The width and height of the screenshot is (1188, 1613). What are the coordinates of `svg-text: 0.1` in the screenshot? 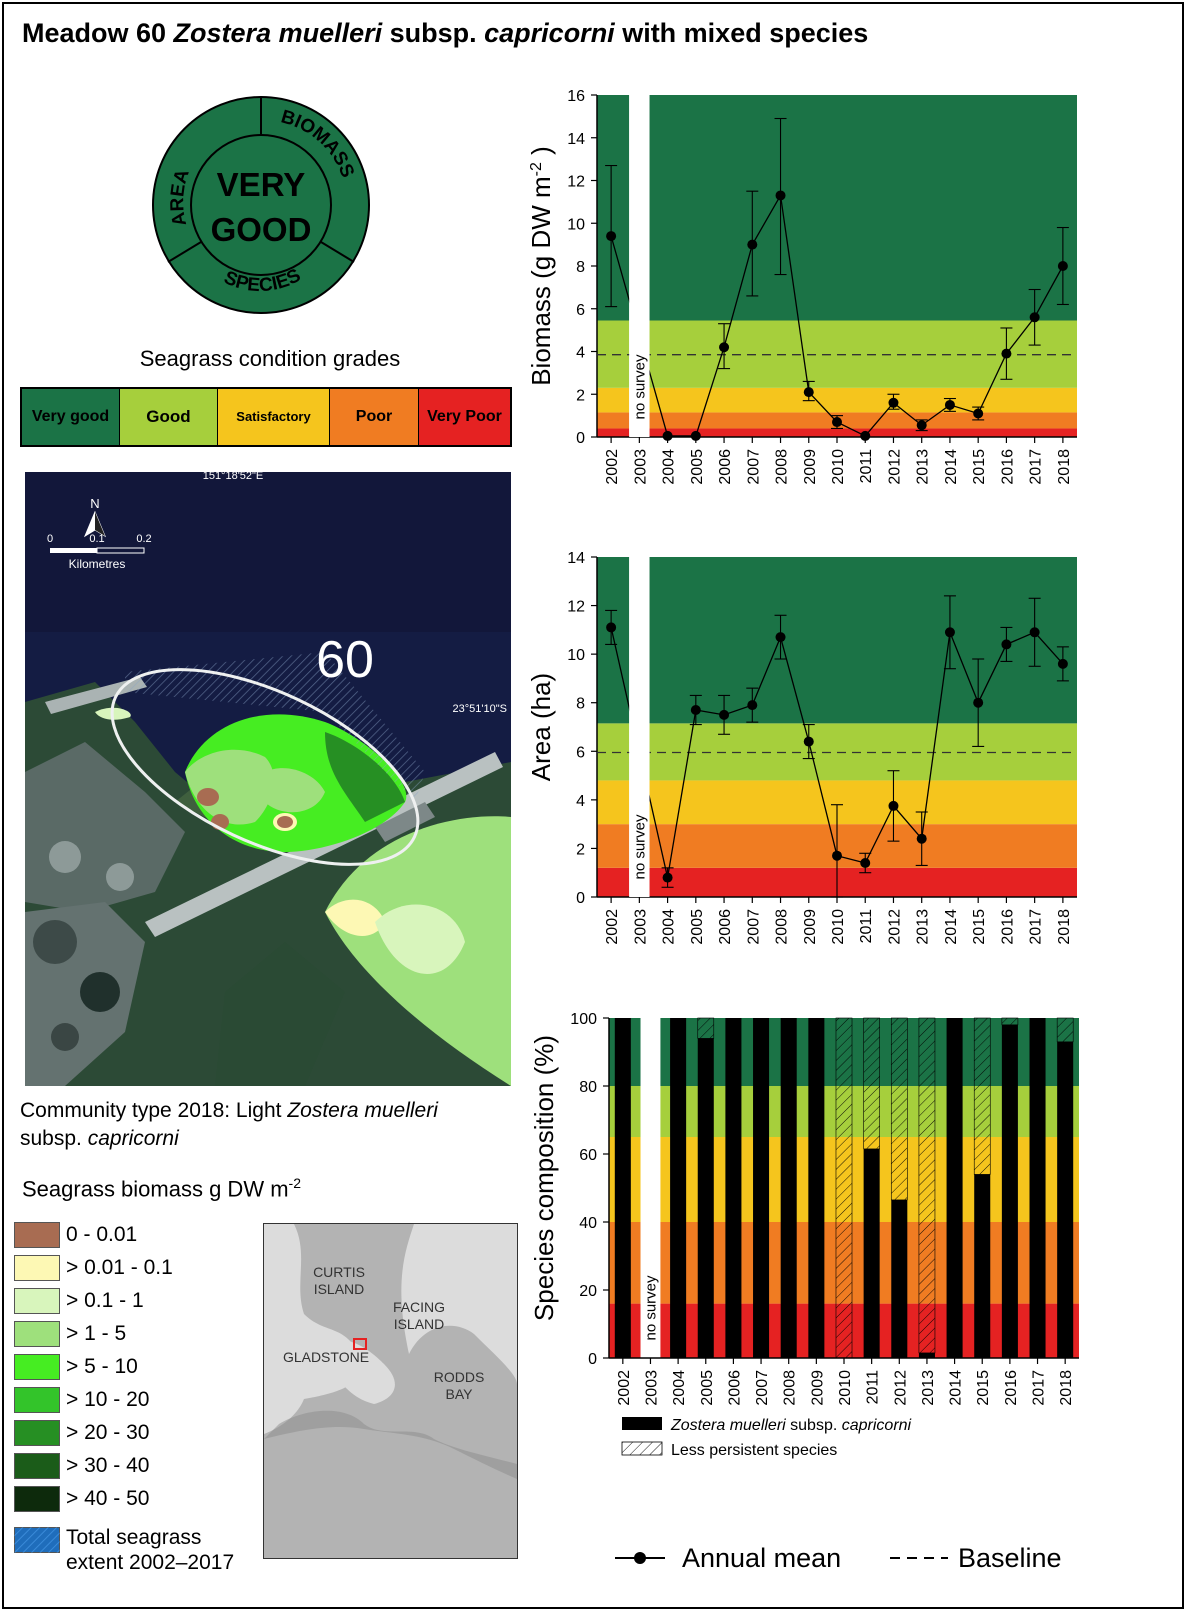 It's located at (96, 539).